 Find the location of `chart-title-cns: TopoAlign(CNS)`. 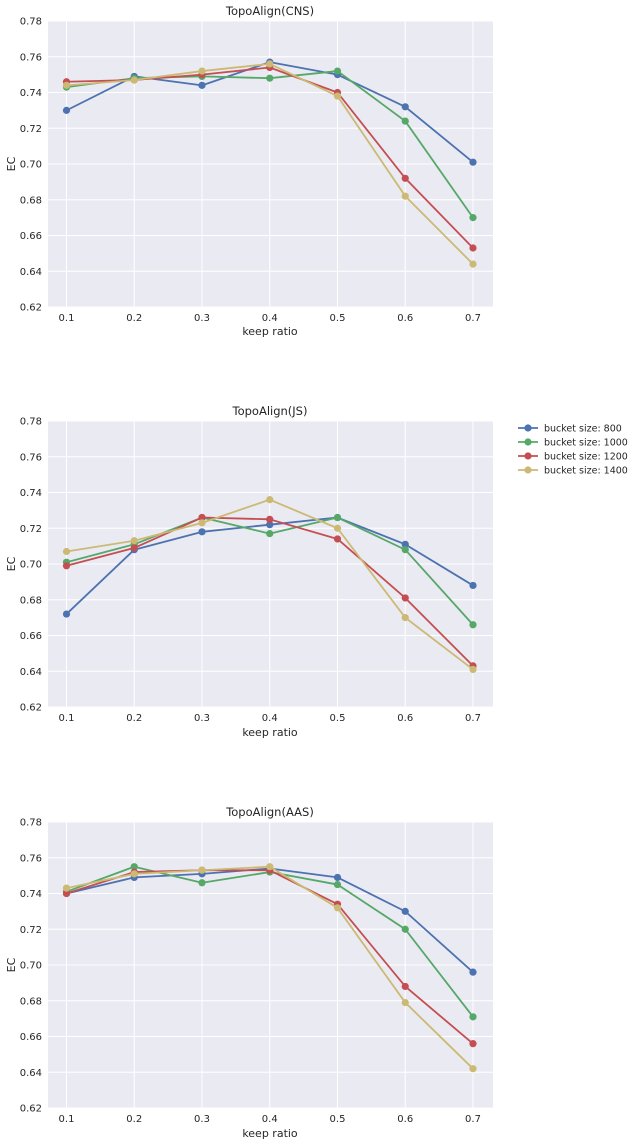

chart-title-cns: TopoAlign(CNS) is located at coordinates (269, 11).